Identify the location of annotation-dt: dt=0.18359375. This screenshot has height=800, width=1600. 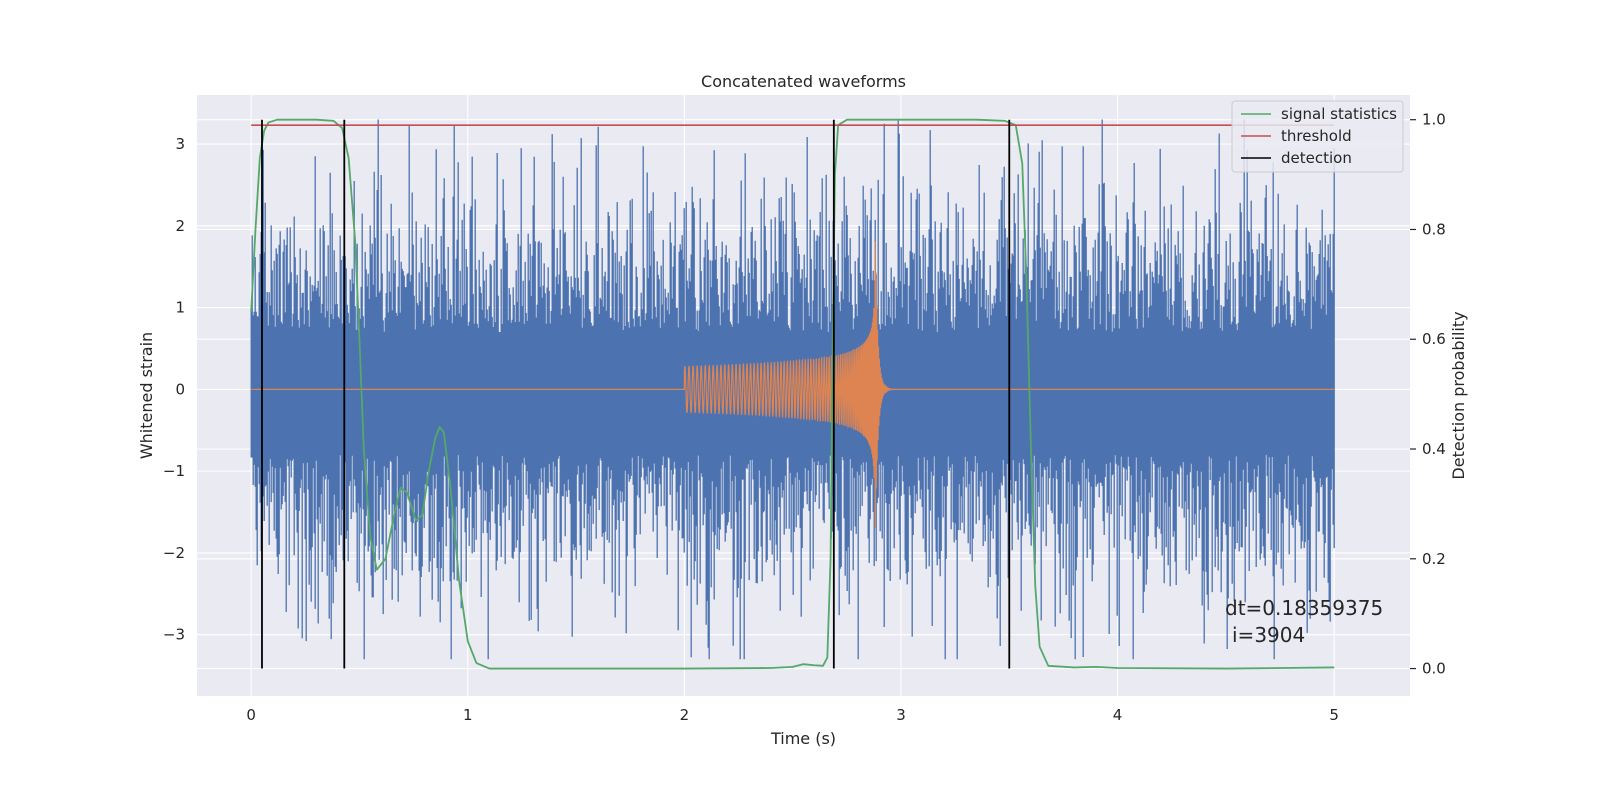
(1304, 608).